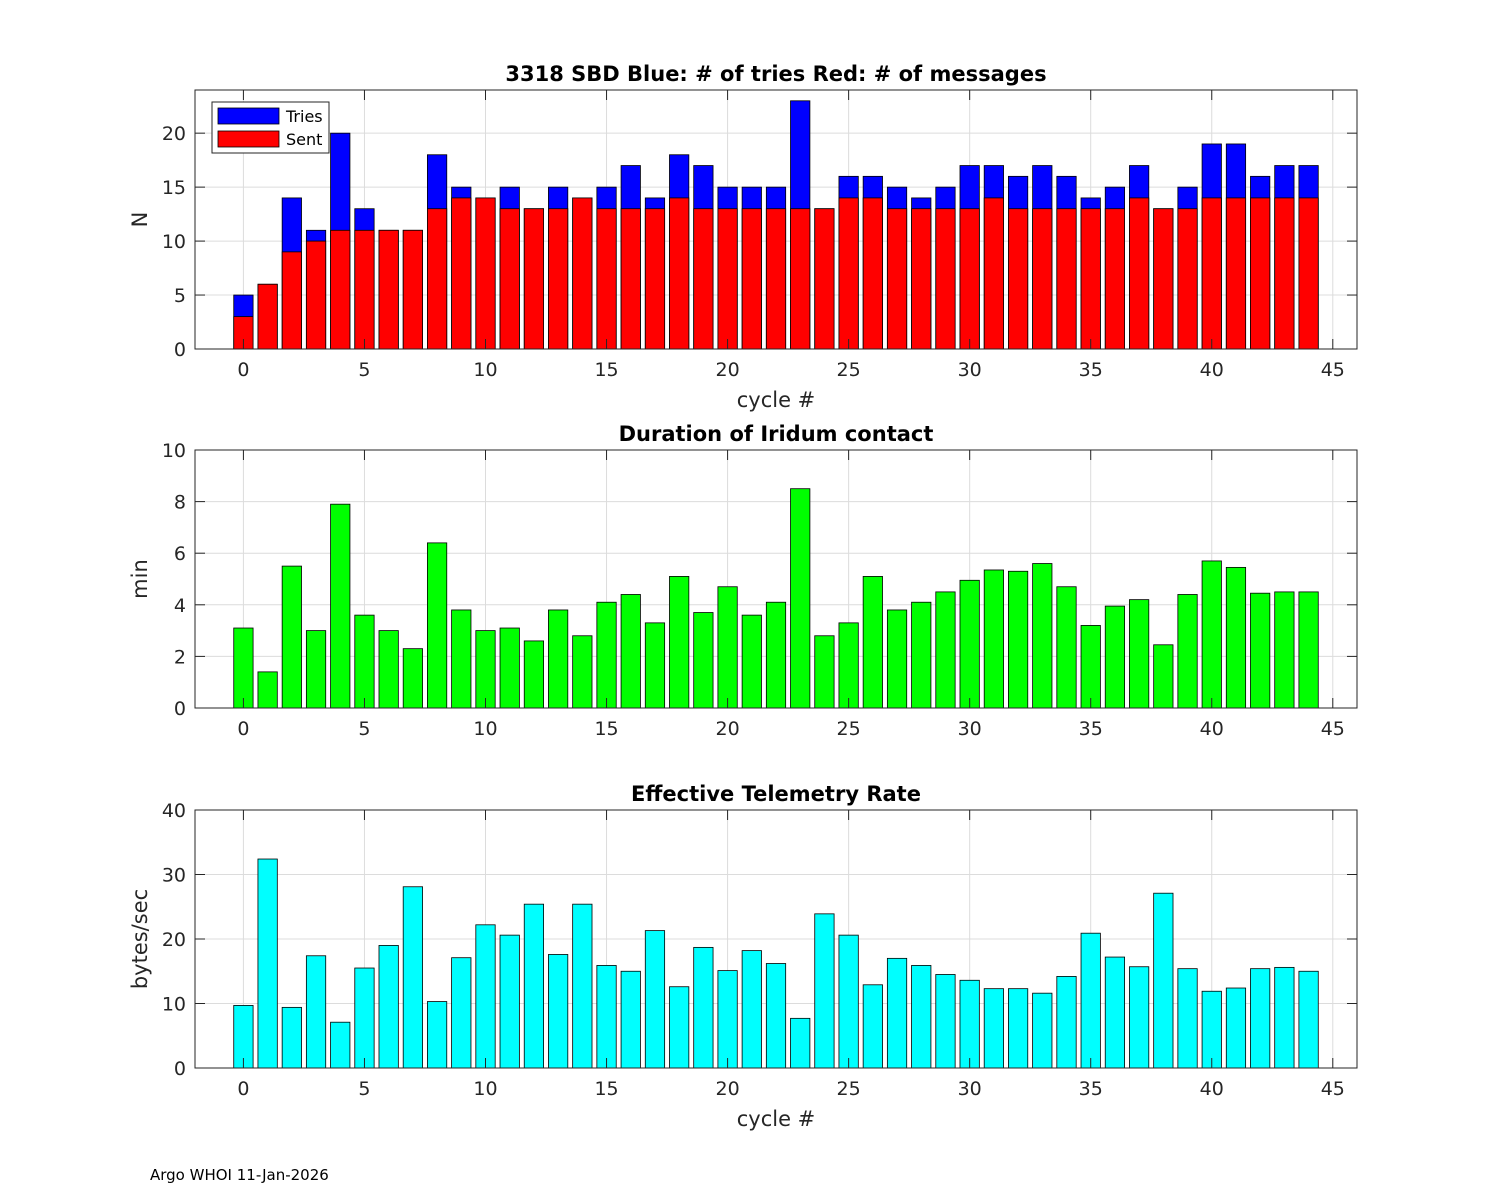 This screenshot has width=1500, height=1200. Describe the element at coordinates (248, 116) in the screenshot. I see `legend-swatch-tries` at that location.